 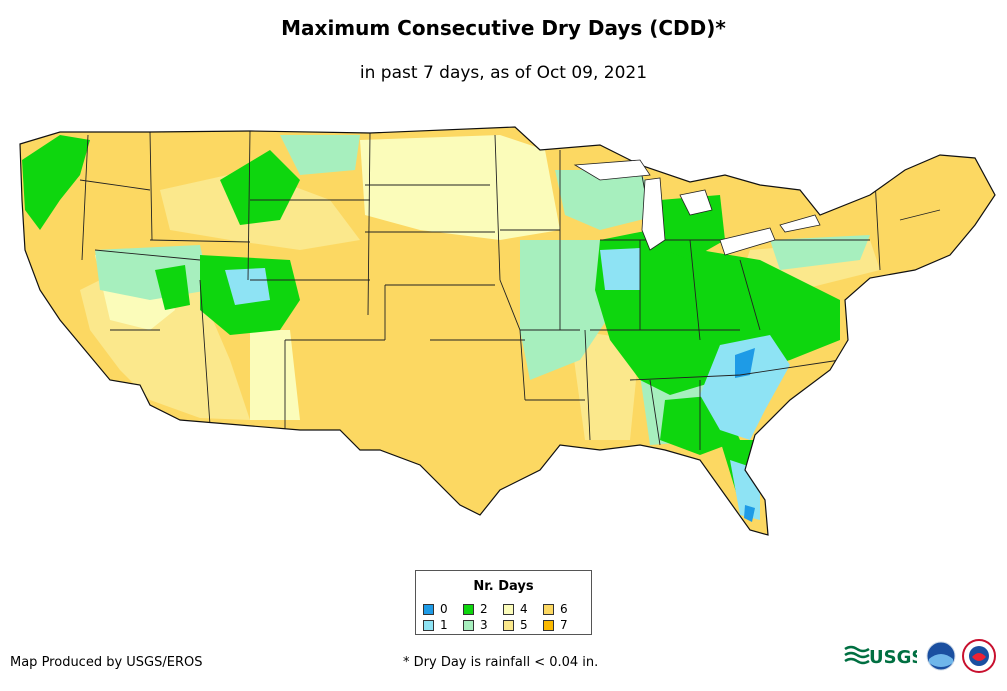 What do you see at coordinates (444, 625) in the screenshot?
I see `legend-label: 1` at bounding box center [444, 625].